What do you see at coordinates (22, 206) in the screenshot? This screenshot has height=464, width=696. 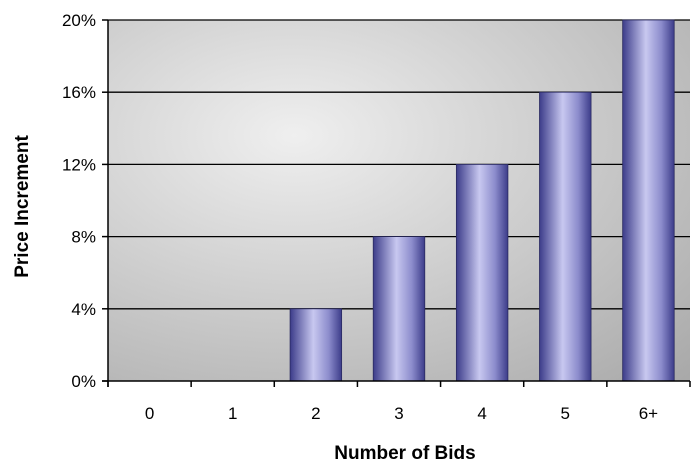 I see `y-axis-title: Price Increment` at bounding box center [22, 206].